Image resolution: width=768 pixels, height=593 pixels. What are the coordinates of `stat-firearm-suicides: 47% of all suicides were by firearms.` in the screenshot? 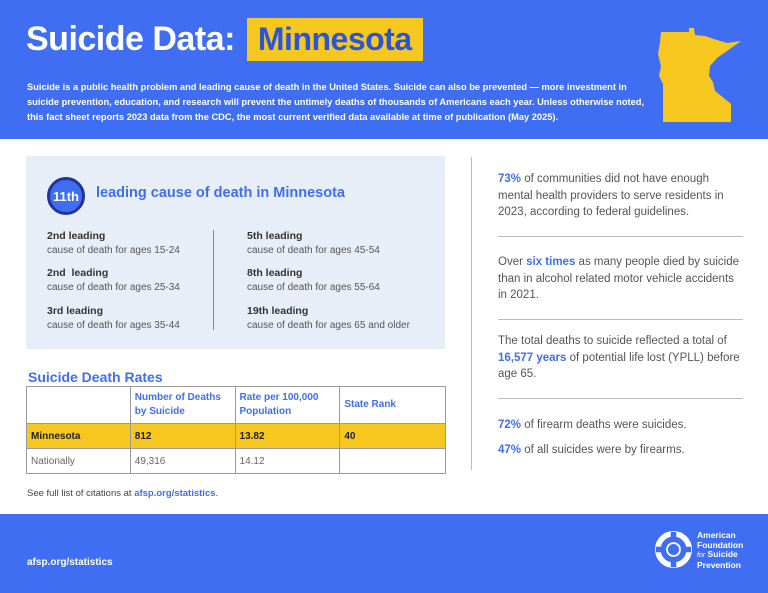 It's located at (620, 450).